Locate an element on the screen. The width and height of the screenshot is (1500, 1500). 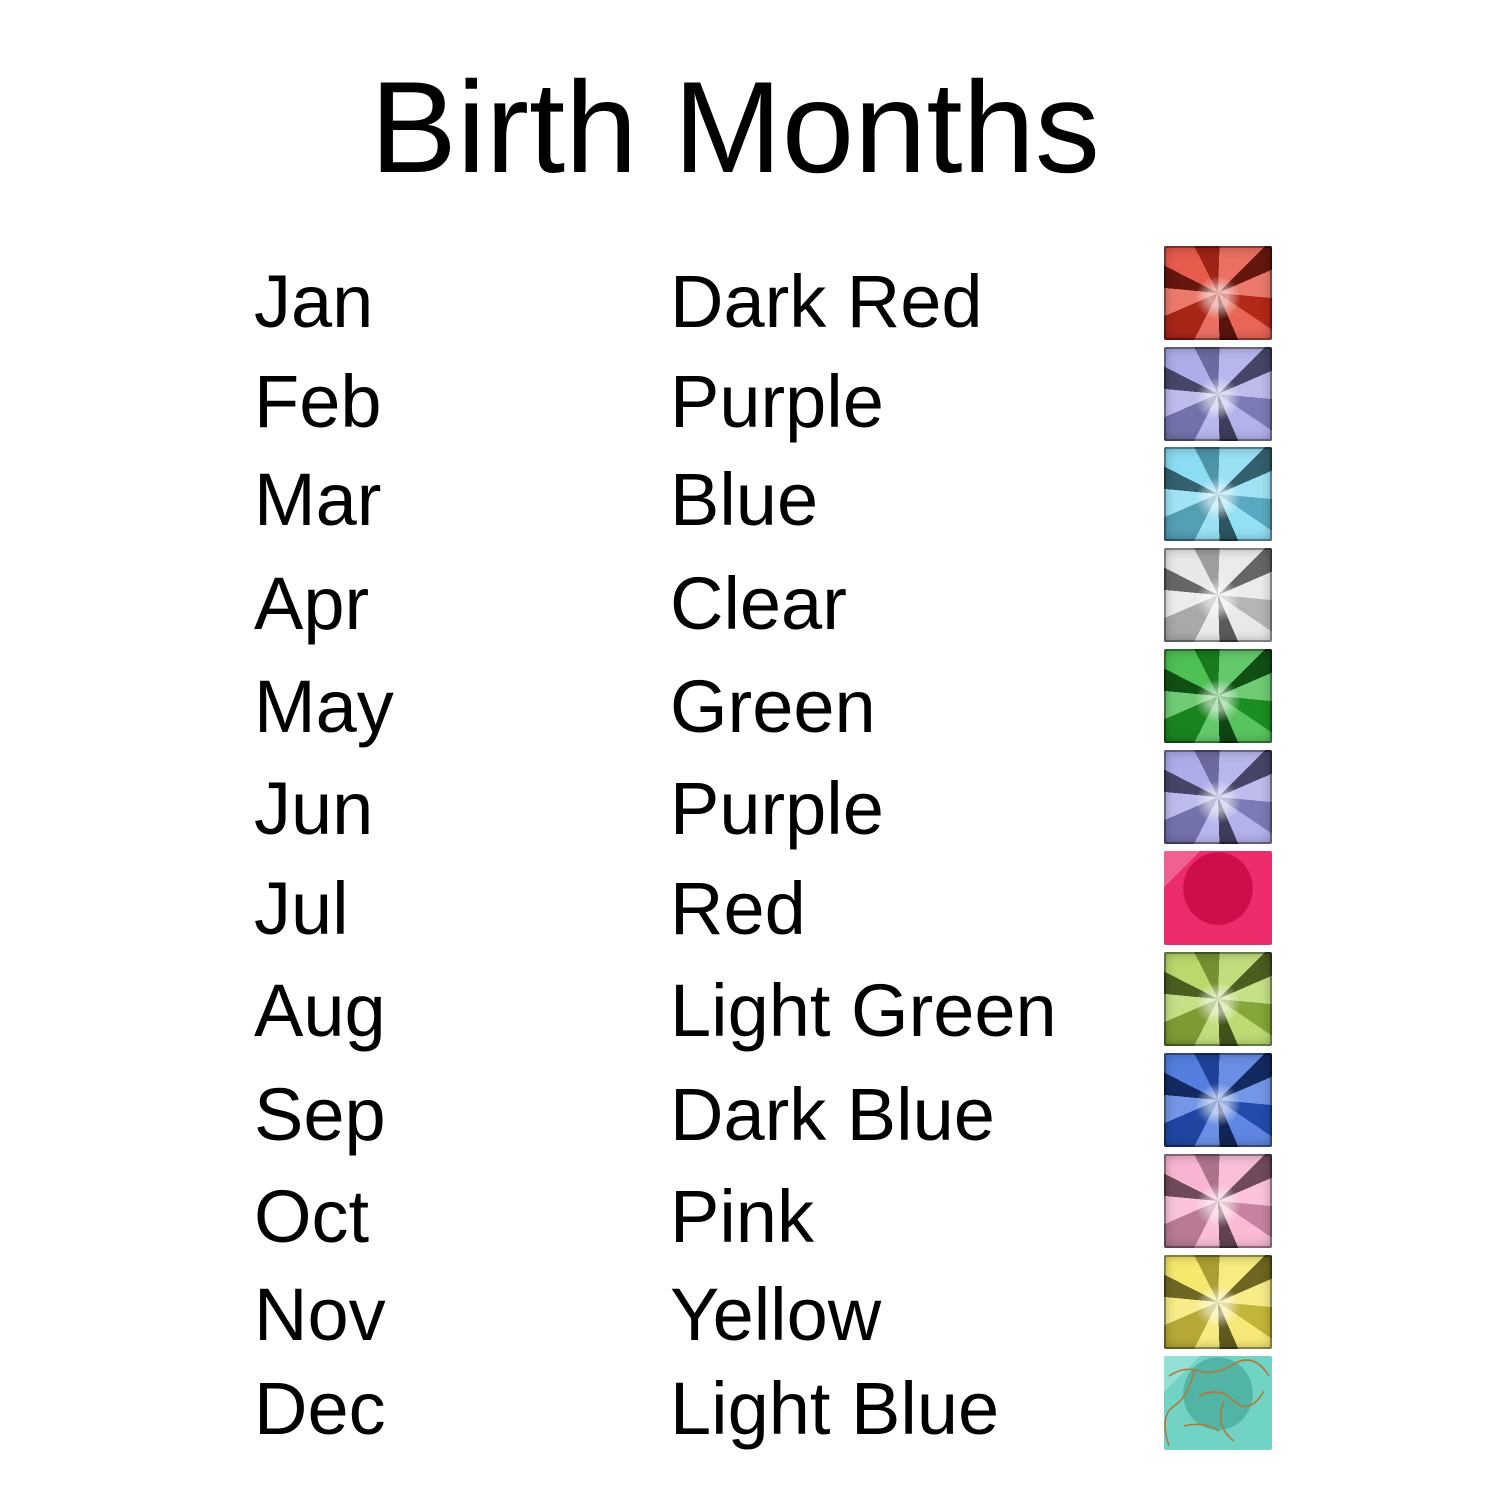
month-label: Dec is located at coordinates (320, 1408).